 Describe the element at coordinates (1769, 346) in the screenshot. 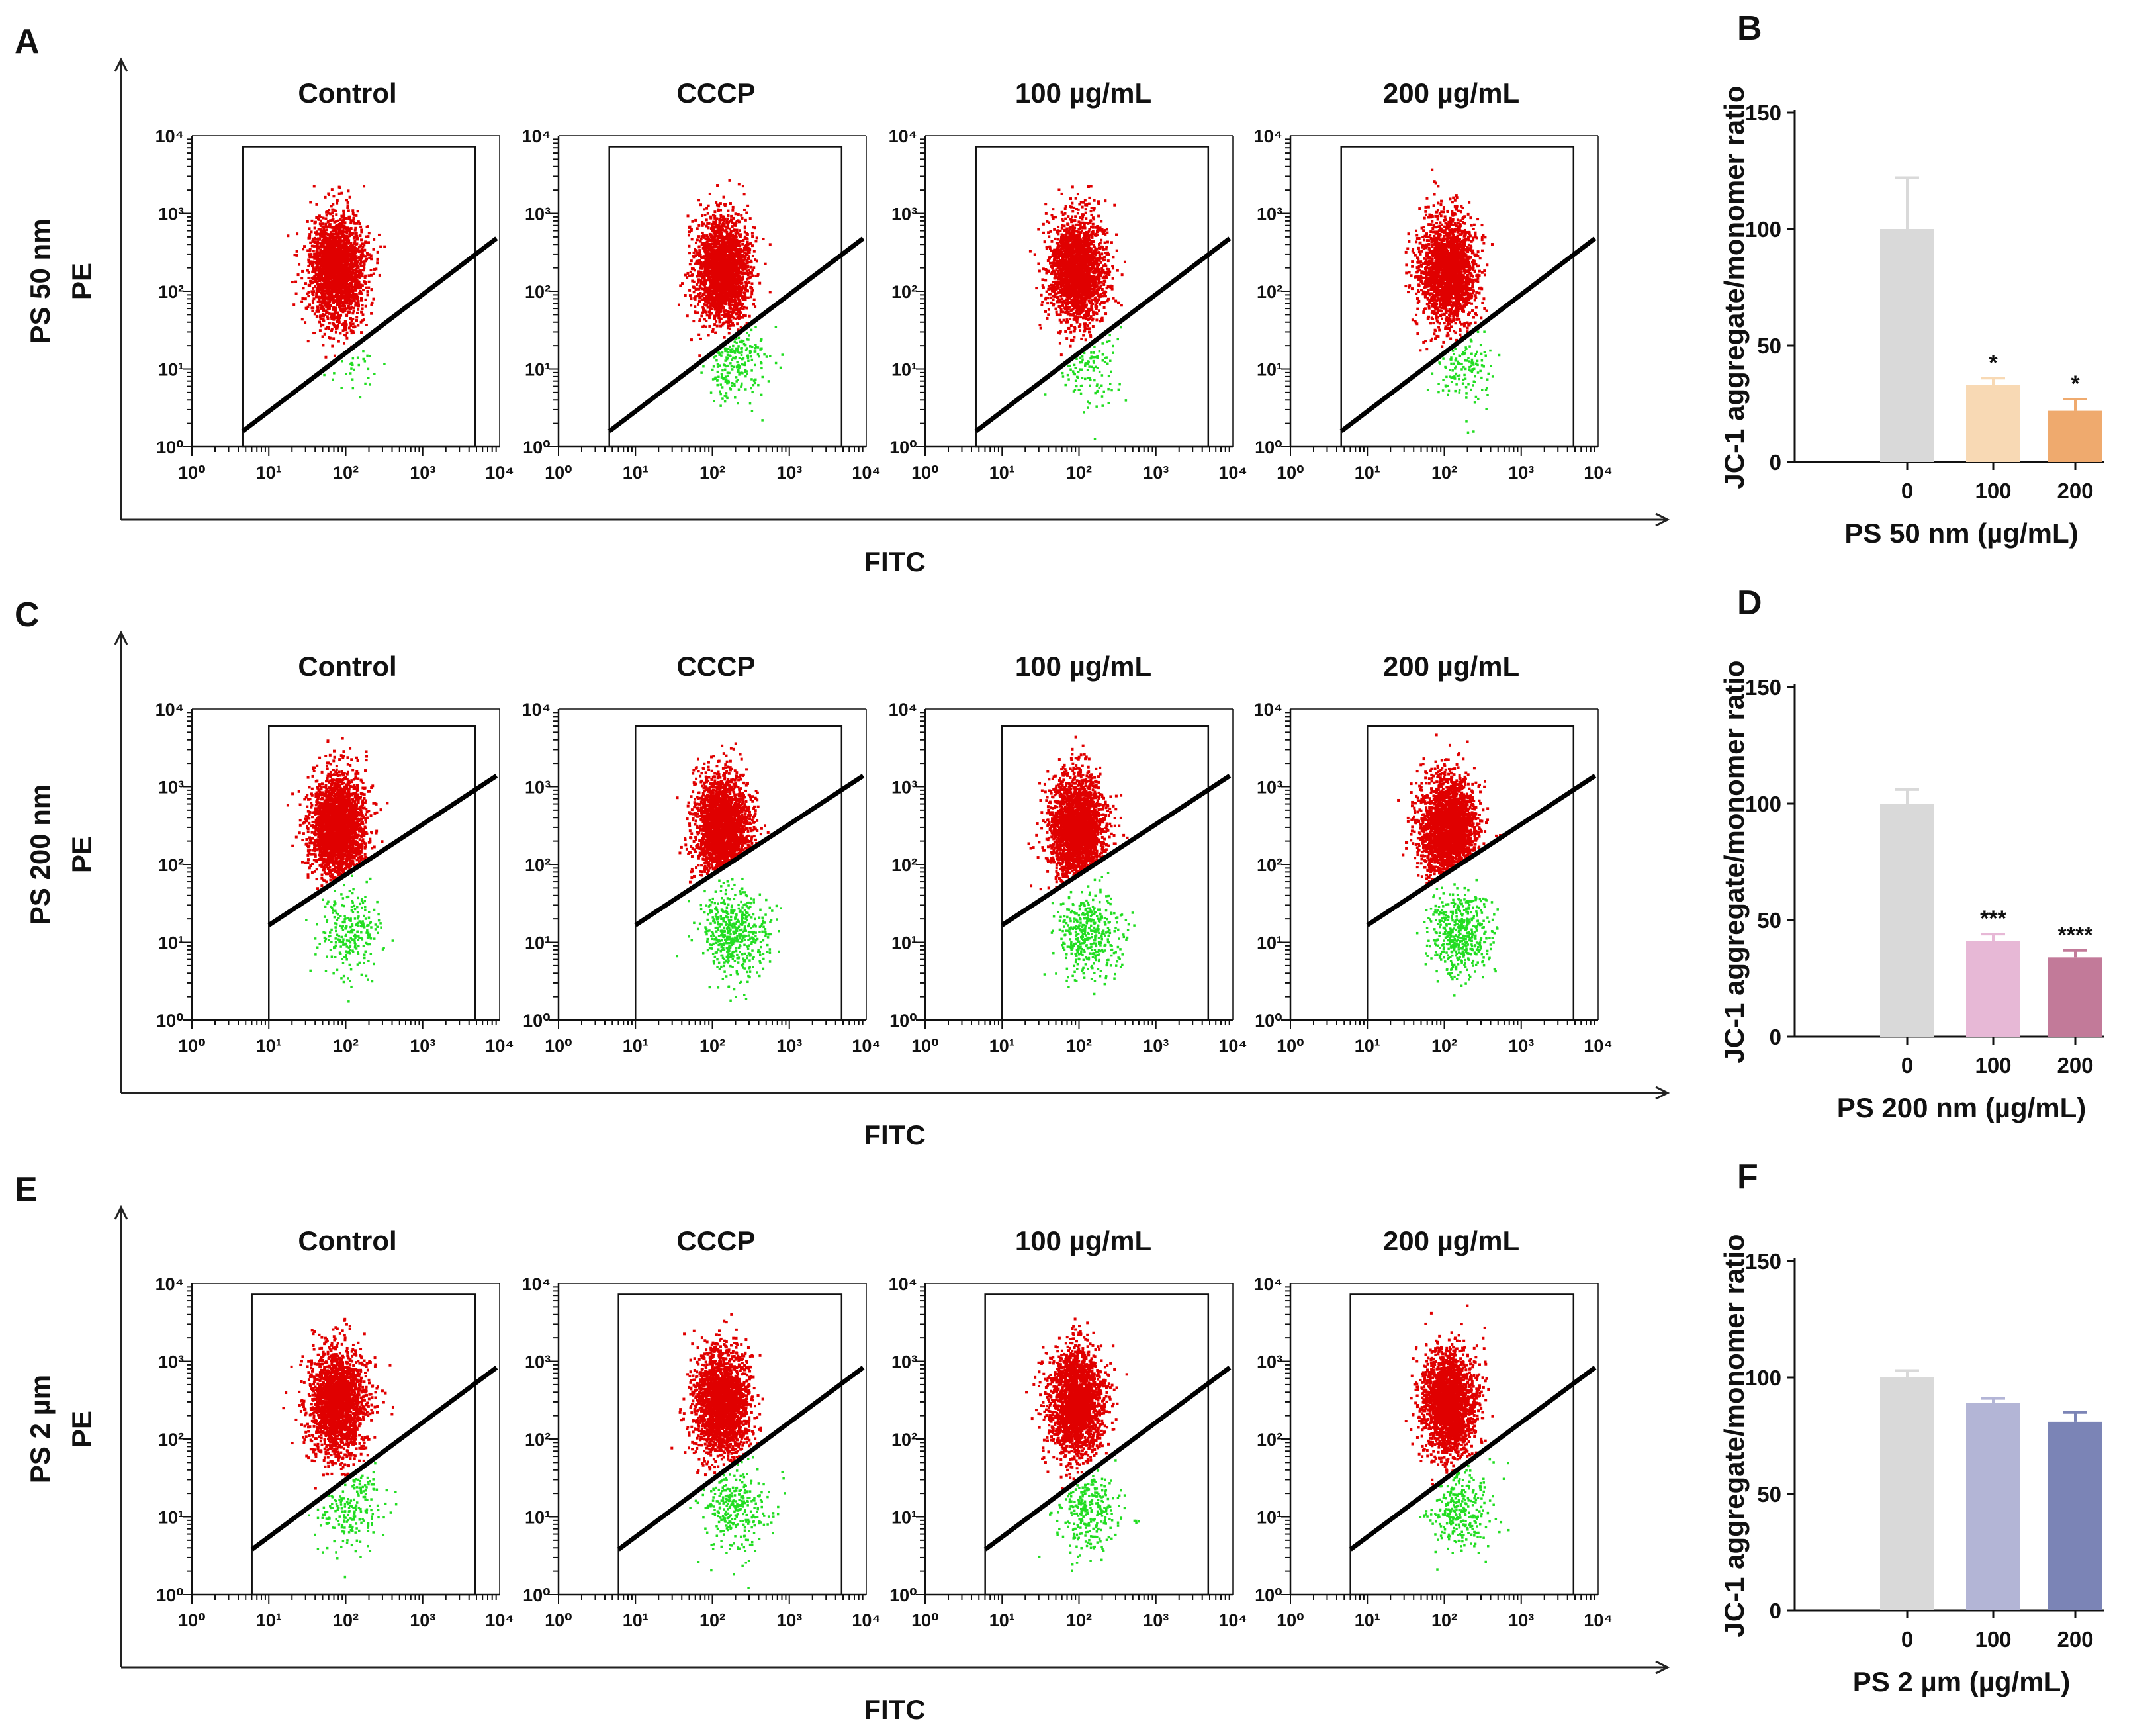

I see `bar-y-tick-label: 50` at that location.